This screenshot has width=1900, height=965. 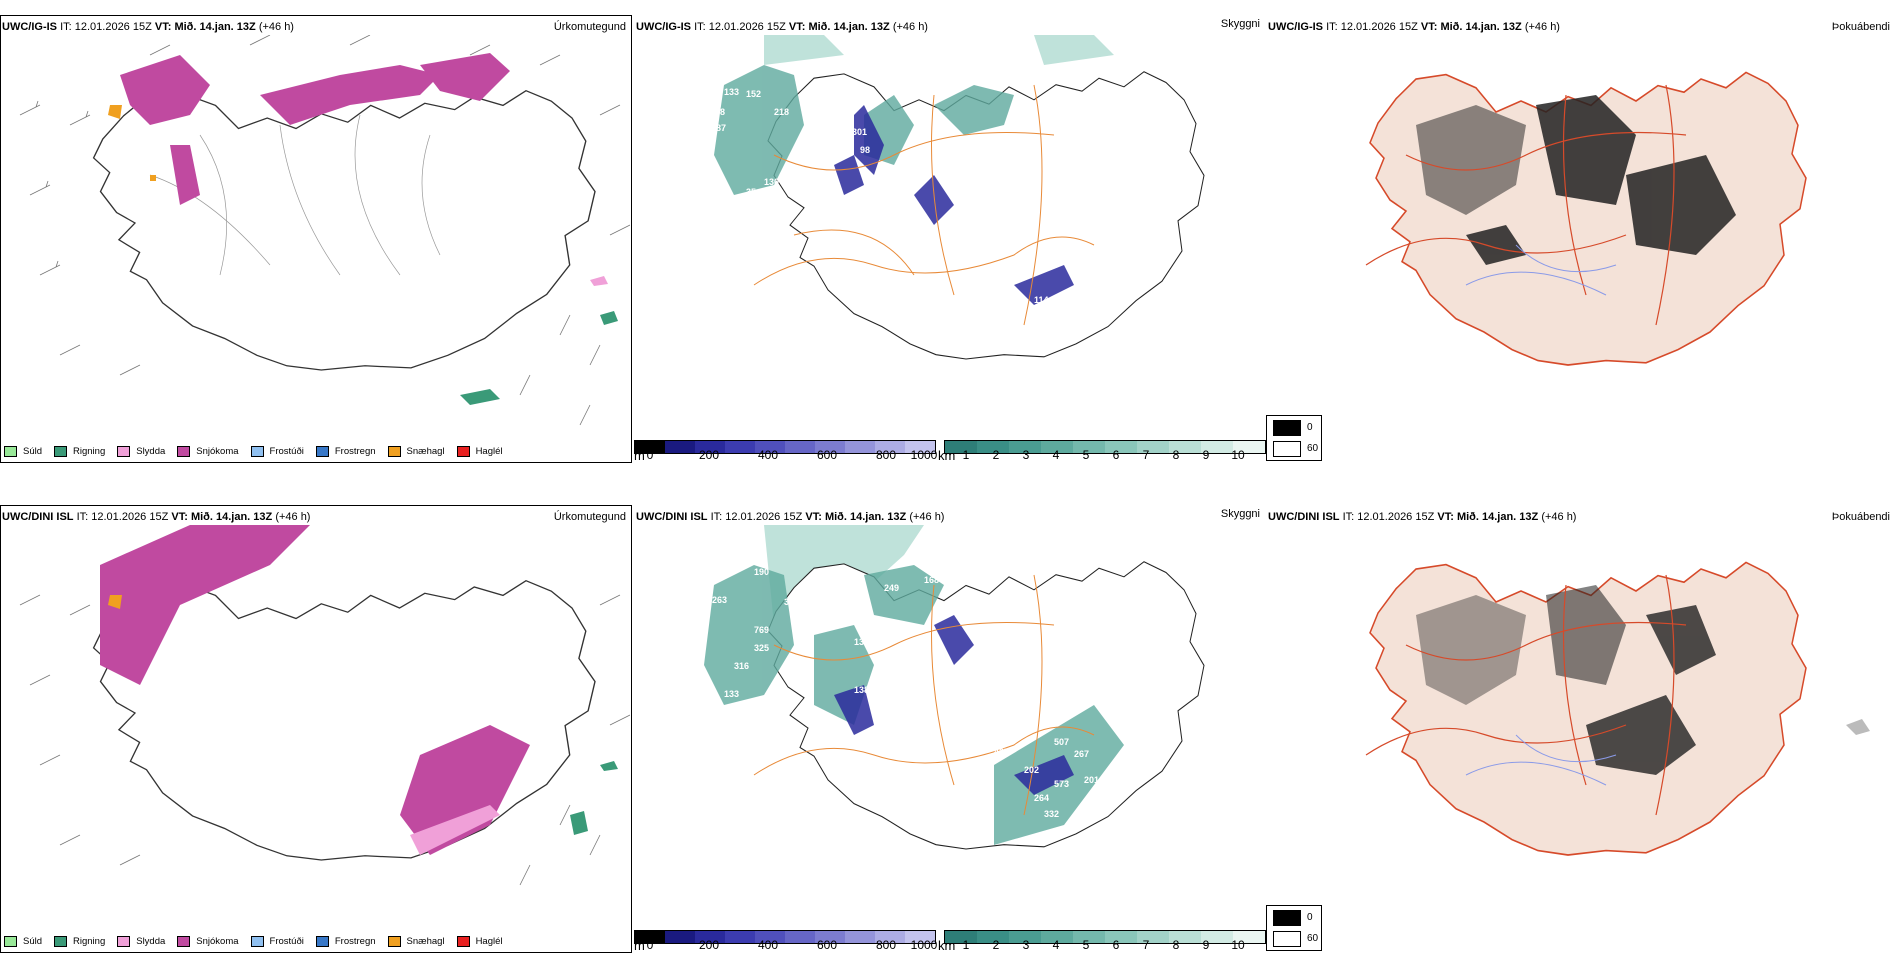 I want to click on road-network, so click(x=924, y=205).